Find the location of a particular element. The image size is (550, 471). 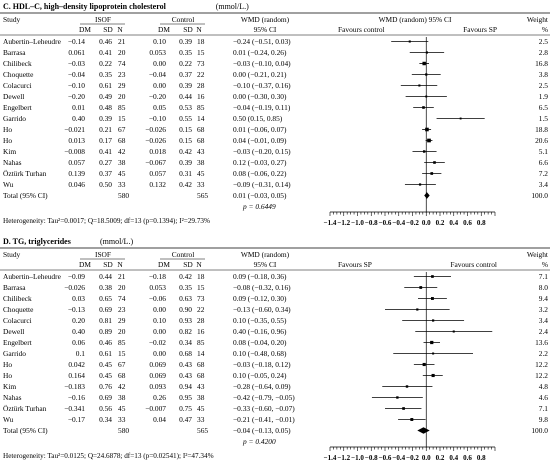

control-sd: 0.39 is located at coordinates (185, 85).